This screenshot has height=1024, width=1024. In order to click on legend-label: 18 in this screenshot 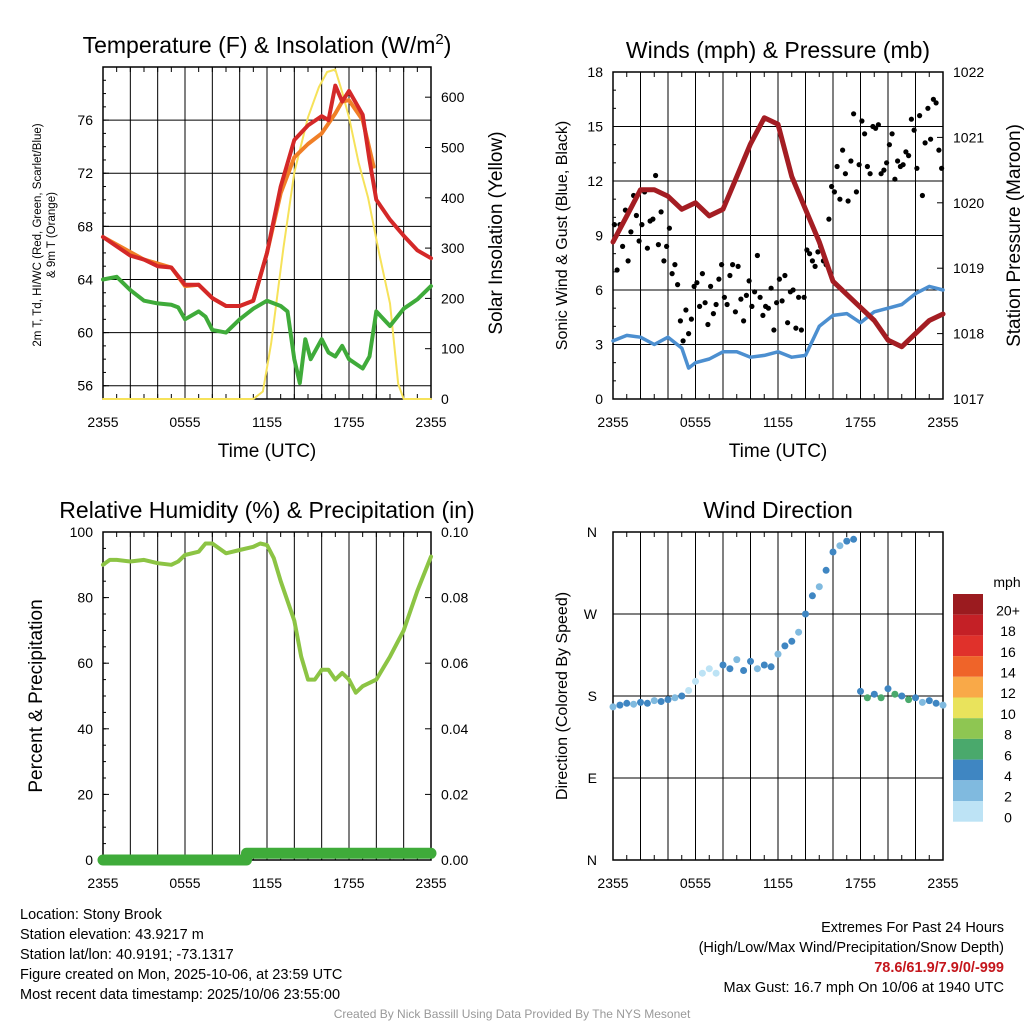, I will do `click(1008, 631)`.